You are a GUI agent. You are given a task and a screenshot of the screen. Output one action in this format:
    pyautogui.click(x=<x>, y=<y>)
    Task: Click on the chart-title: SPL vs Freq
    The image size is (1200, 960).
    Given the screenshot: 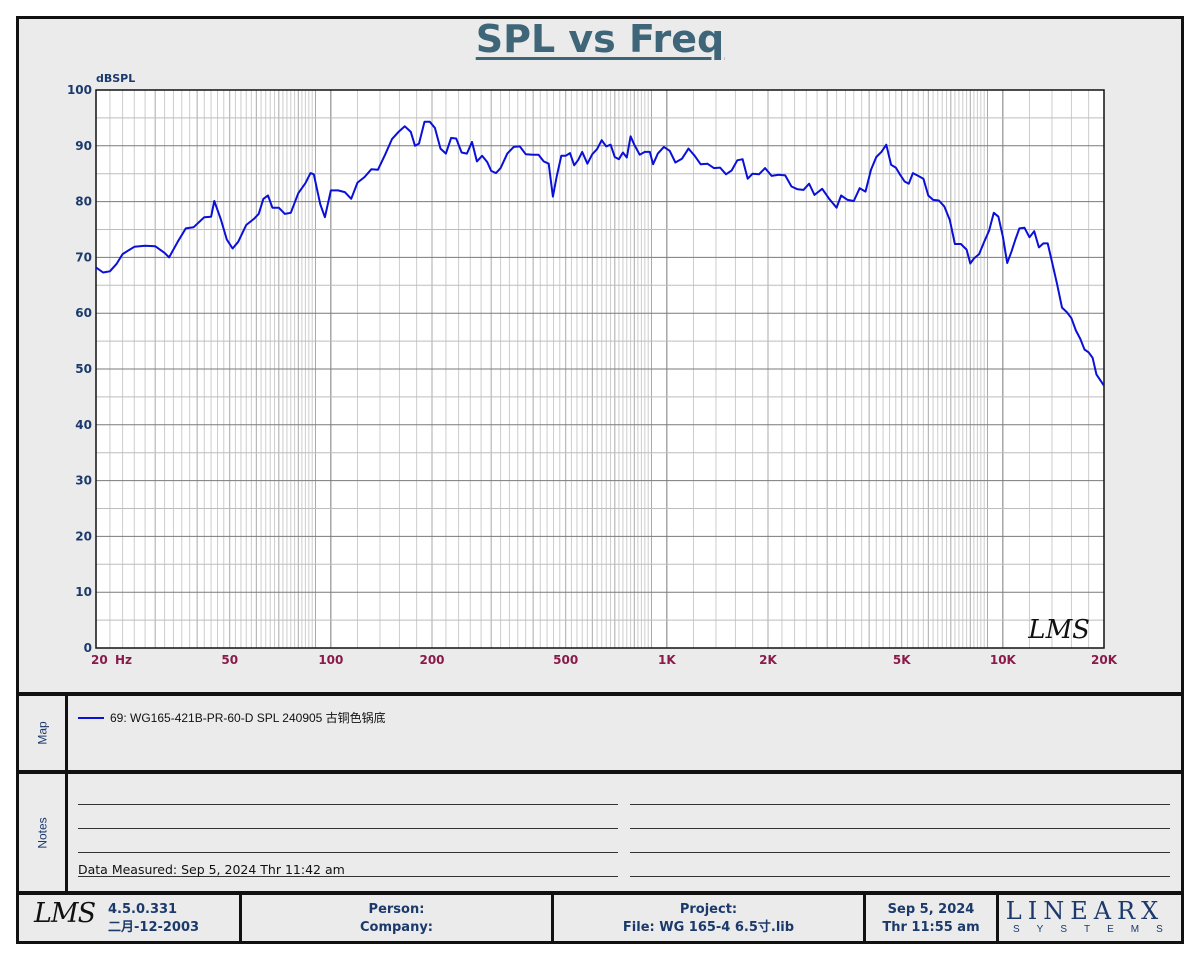 What is the action you would take?
    pyautogui.click(x=600, y=39)
    